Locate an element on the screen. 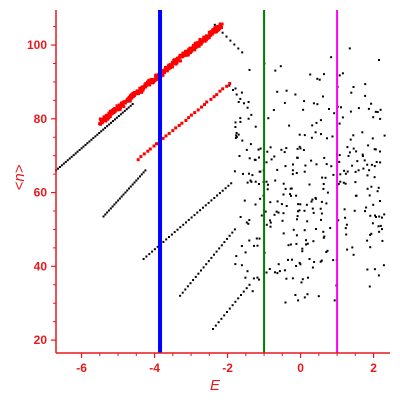 Image resolution: width=400 pixels, height=400 pixels. y-tick-label: 60 is located at coordinates (41, 193).